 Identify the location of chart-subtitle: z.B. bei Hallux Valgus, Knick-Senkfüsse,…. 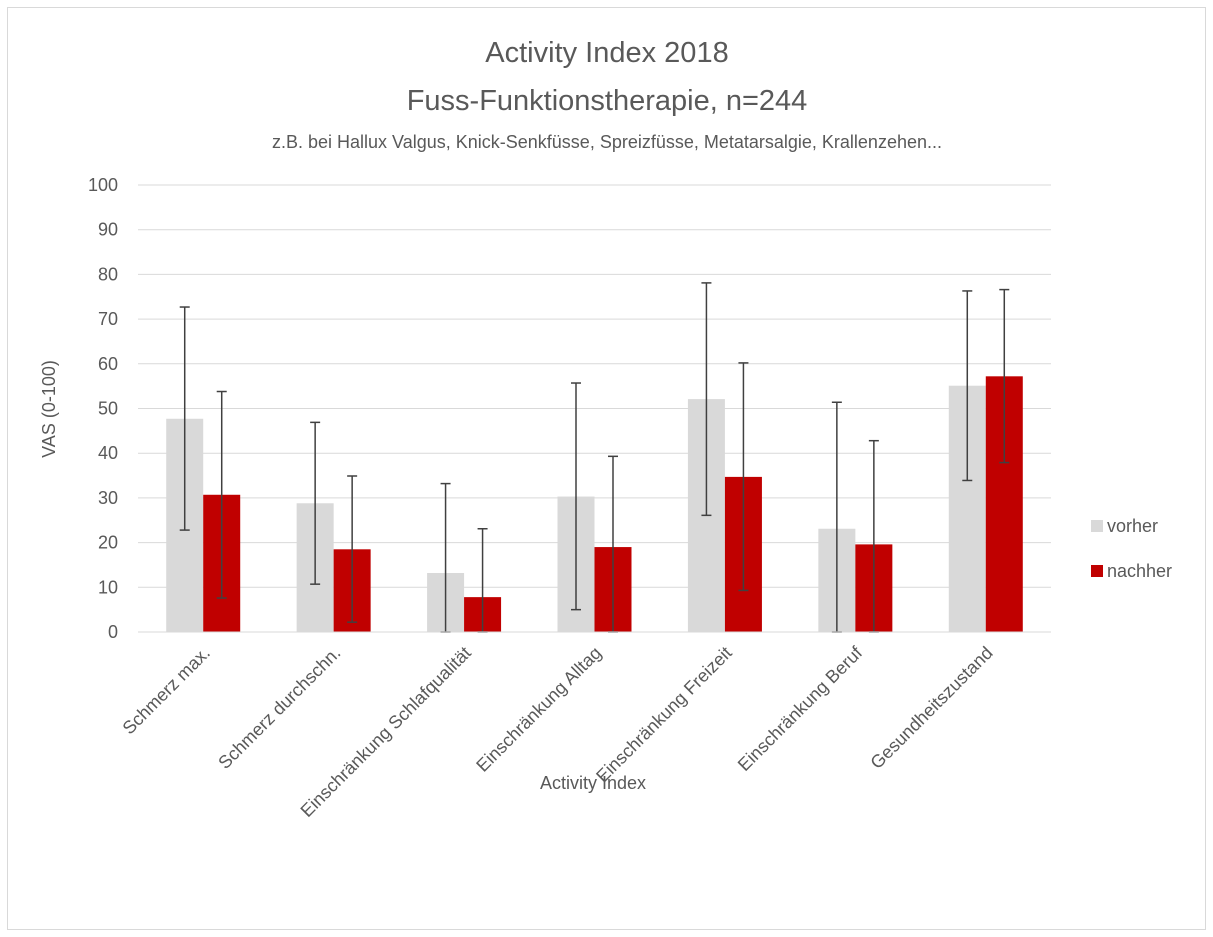
(607, 142).